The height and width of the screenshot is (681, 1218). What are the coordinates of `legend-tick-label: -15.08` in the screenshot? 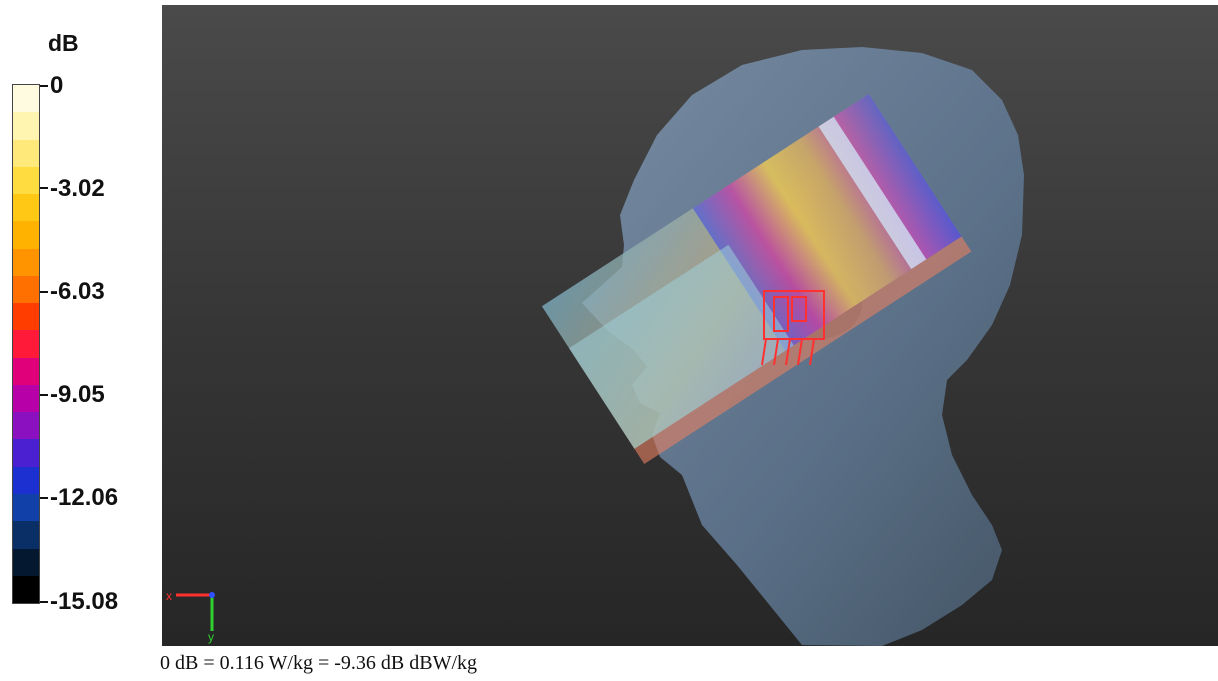 It's located at (84, 601).